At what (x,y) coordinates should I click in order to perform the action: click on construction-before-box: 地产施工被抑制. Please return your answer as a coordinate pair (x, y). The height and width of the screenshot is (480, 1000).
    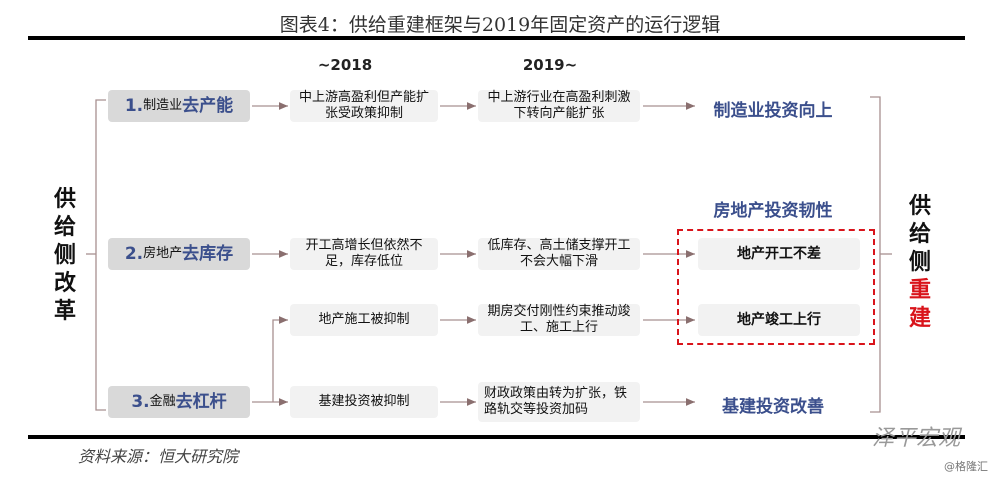
    Looking at the image, I should click on (364, 320).